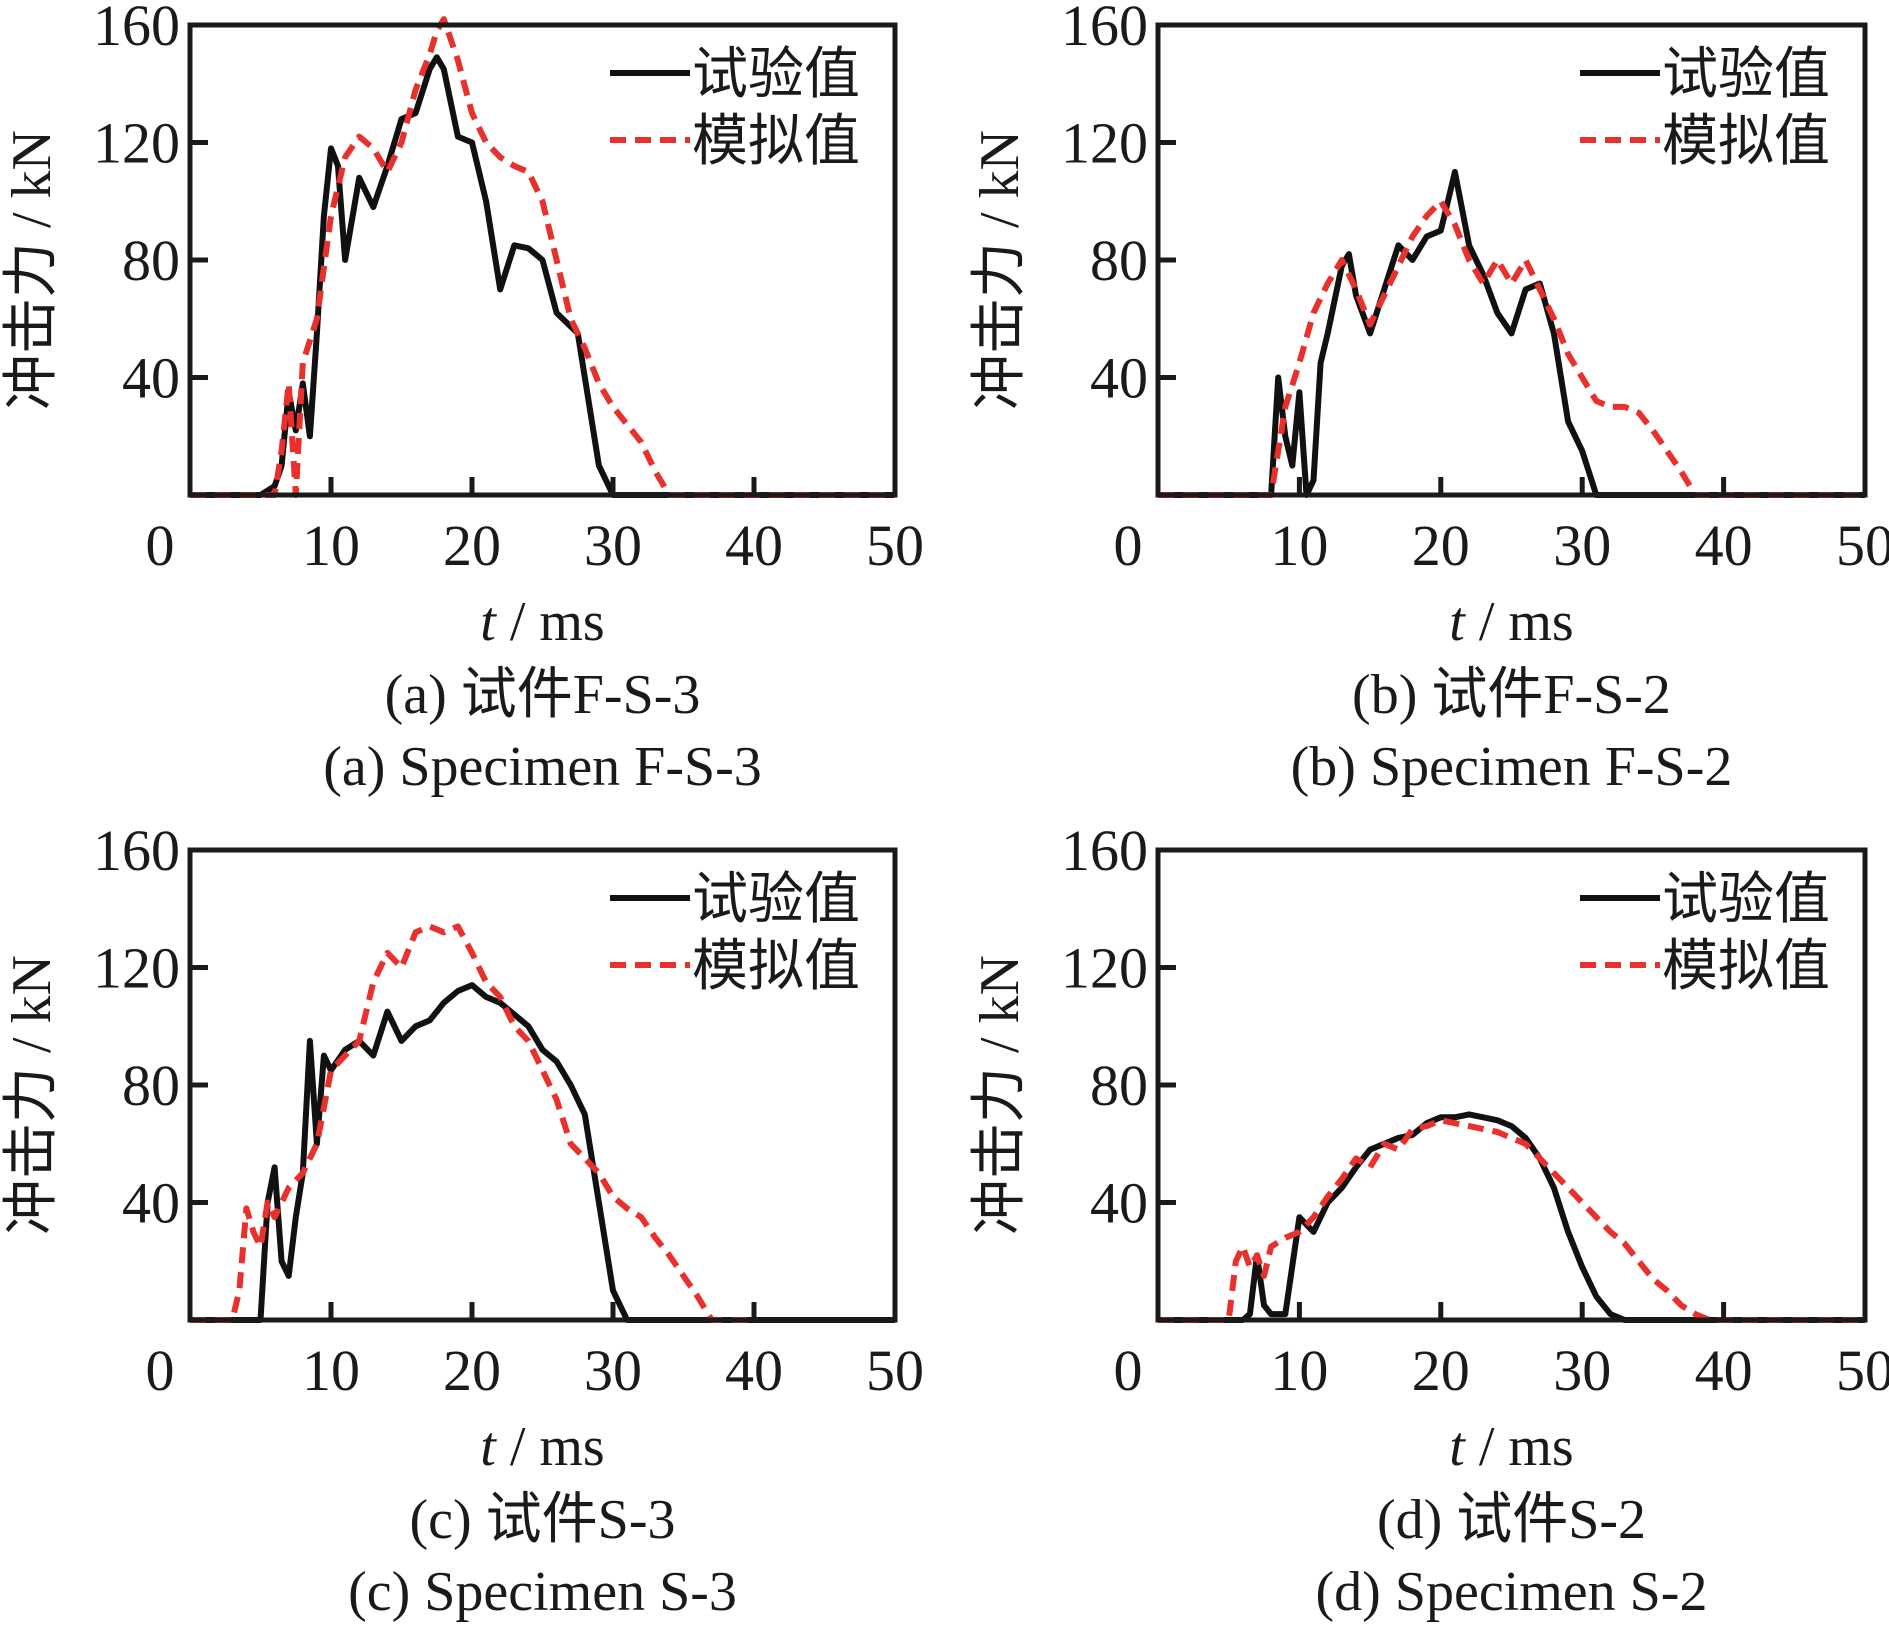  What do you see at coordinates (1511, 1520) in the screenshot?
I see `caption-chinese: (d) 试件S-2` at bounding box center [1511, 1520].